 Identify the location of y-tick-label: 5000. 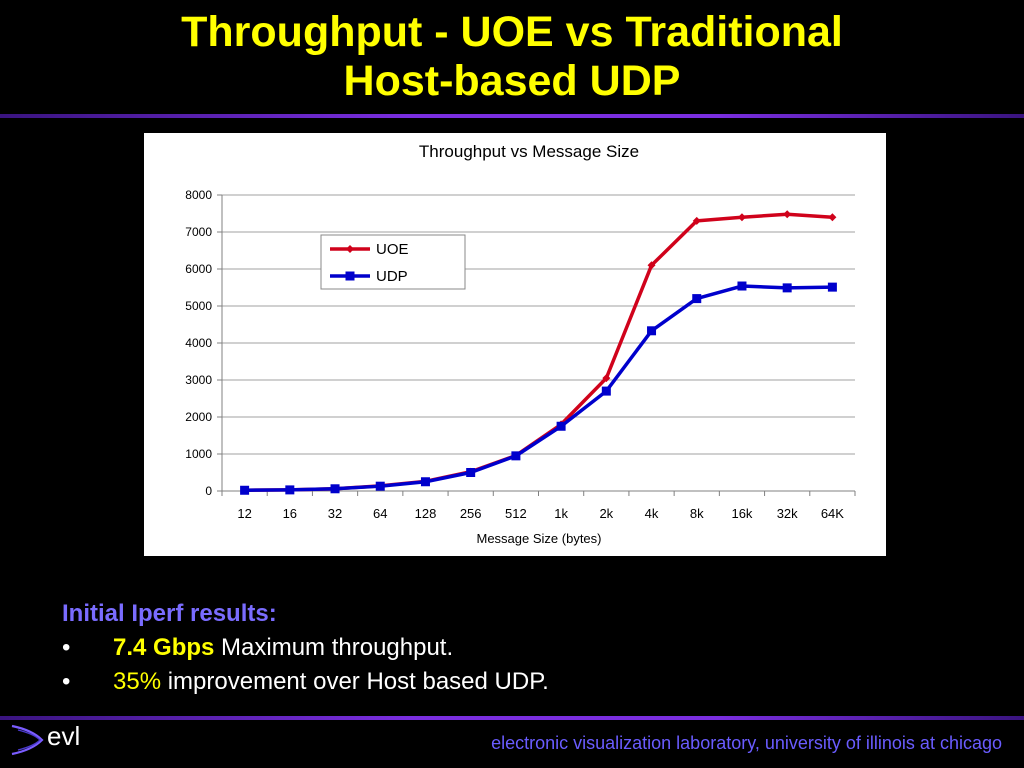
(198, 306).